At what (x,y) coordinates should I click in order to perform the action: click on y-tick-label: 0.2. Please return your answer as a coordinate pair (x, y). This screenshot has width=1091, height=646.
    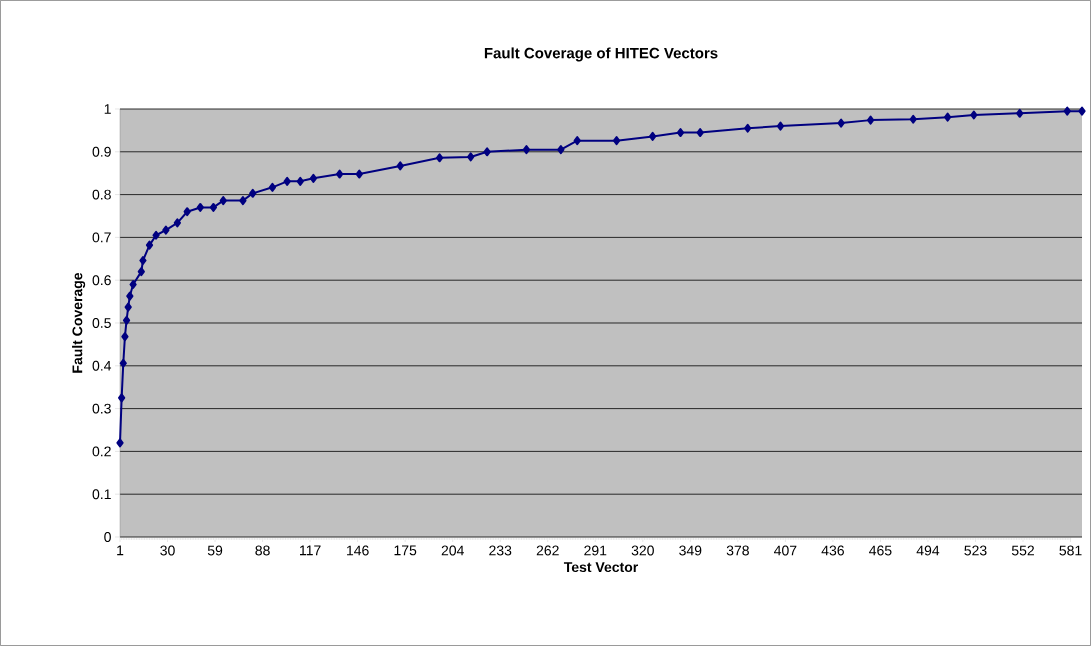
    Looking at the image, I should click on (101, 451).